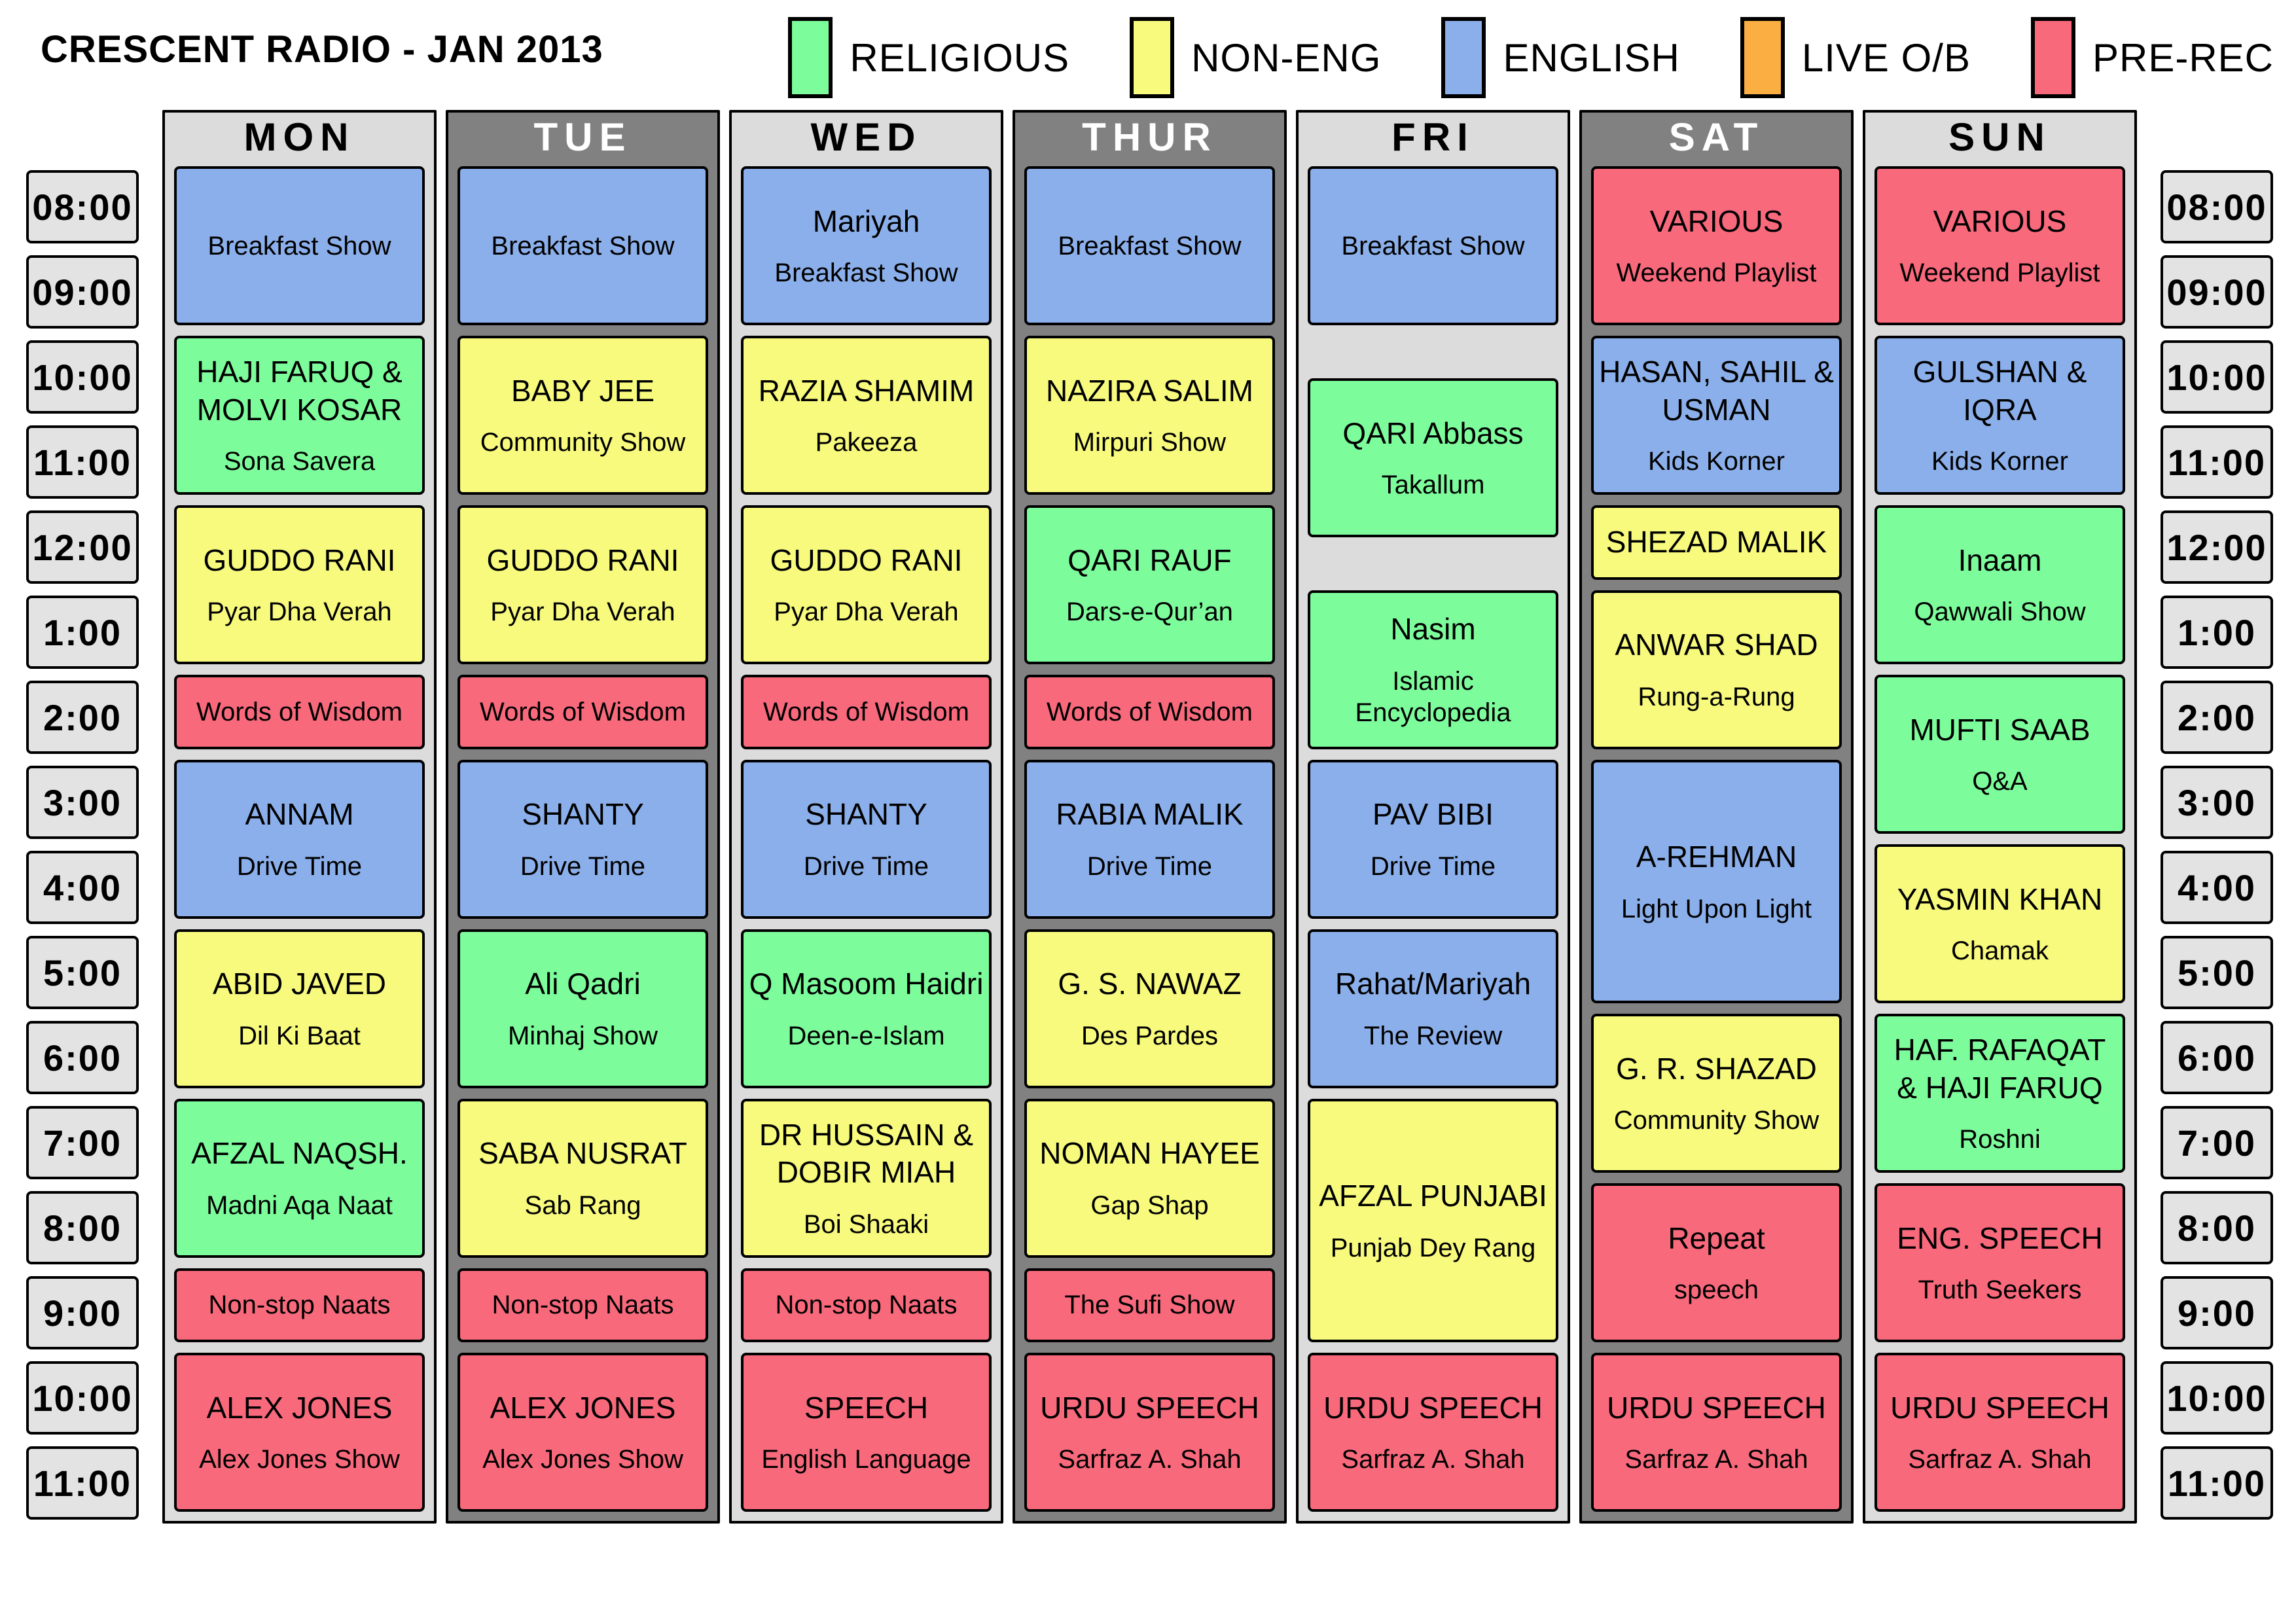  I want to click on show-block: PAV BIBI Drive Time, so click(1433, 839).